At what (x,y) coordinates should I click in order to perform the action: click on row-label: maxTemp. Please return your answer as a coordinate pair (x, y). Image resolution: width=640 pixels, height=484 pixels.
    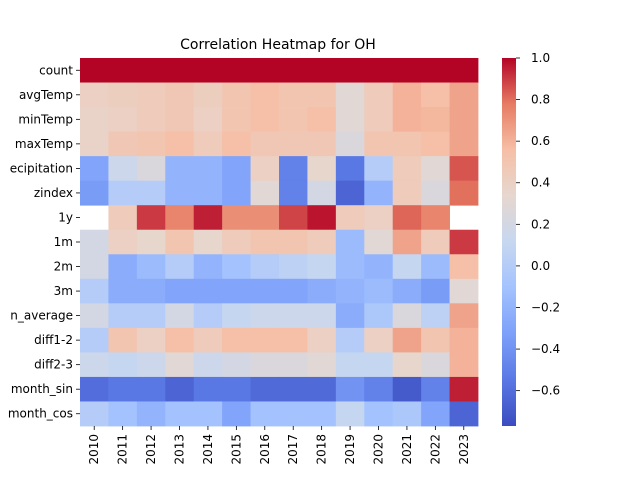
    Looking at the image, I should click on (44, 144).